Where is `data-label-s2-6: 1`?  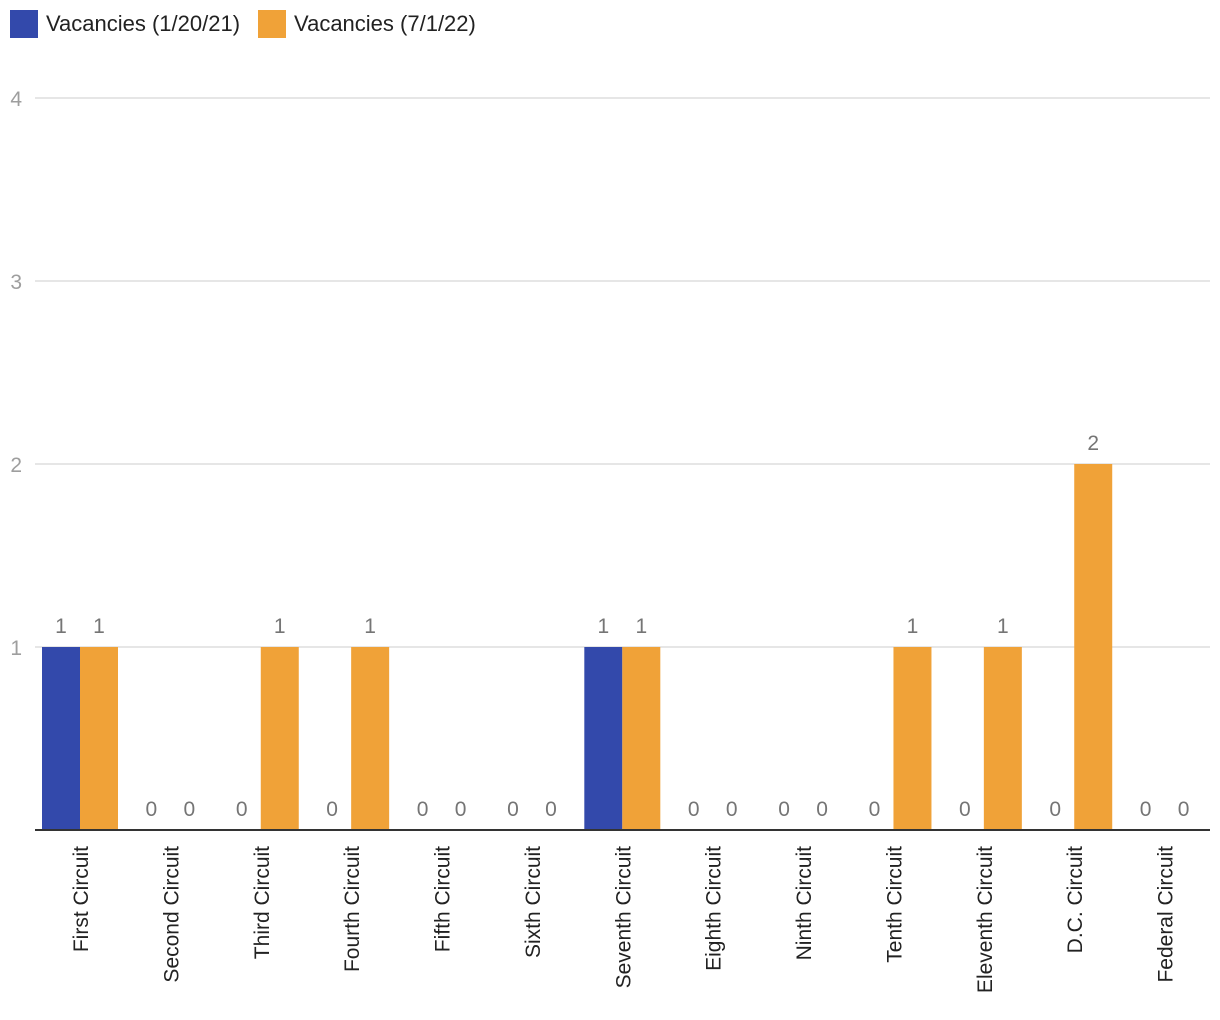
data-label-s2-6: 1 is located at coordinates (641, 626).